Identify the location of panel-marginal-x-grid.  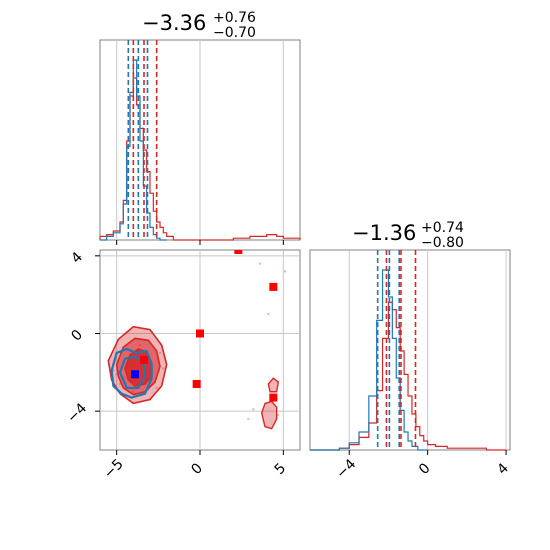
(200, 140).